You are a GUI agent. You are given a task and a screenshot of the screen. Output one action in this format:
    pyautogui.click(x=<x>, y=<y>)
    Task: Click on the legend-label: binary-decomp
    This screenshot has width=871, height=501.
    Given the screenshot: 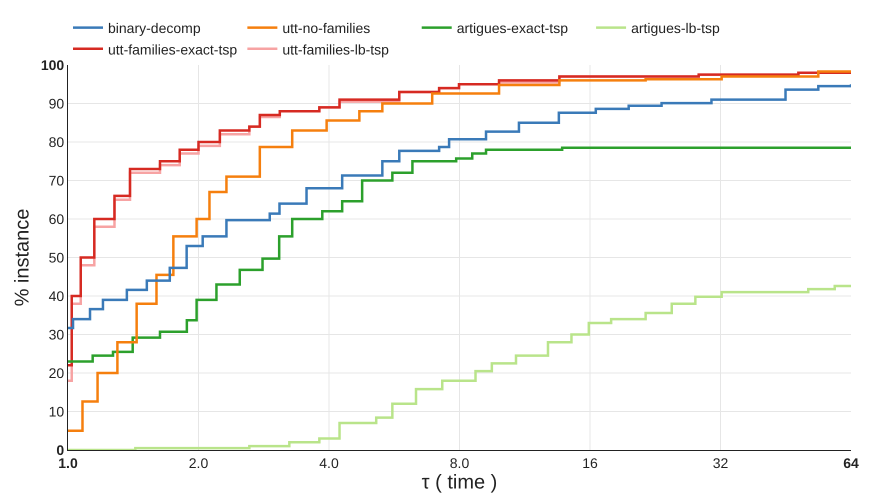 What is the action you would take?
    pyautogui.click(x=154, y=28)
    